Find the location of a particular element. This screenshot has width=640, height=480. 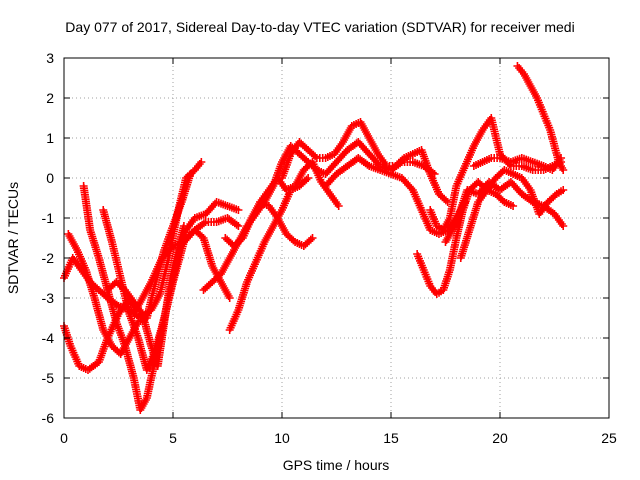

y-tick-label: 1 is located at coordinates (50, 138).